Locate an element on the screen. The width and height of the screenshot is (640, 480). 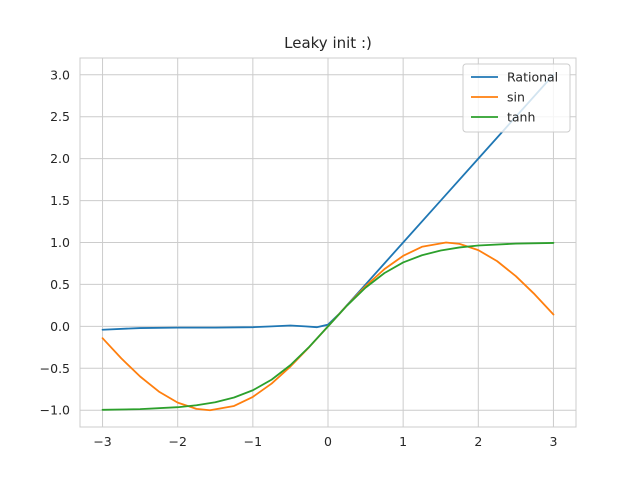
y-axis: −1.0 −0.5 0.0 0.5 1.0 1.5 2.0 2.5 3.0 is located at coordinates (55, 242).